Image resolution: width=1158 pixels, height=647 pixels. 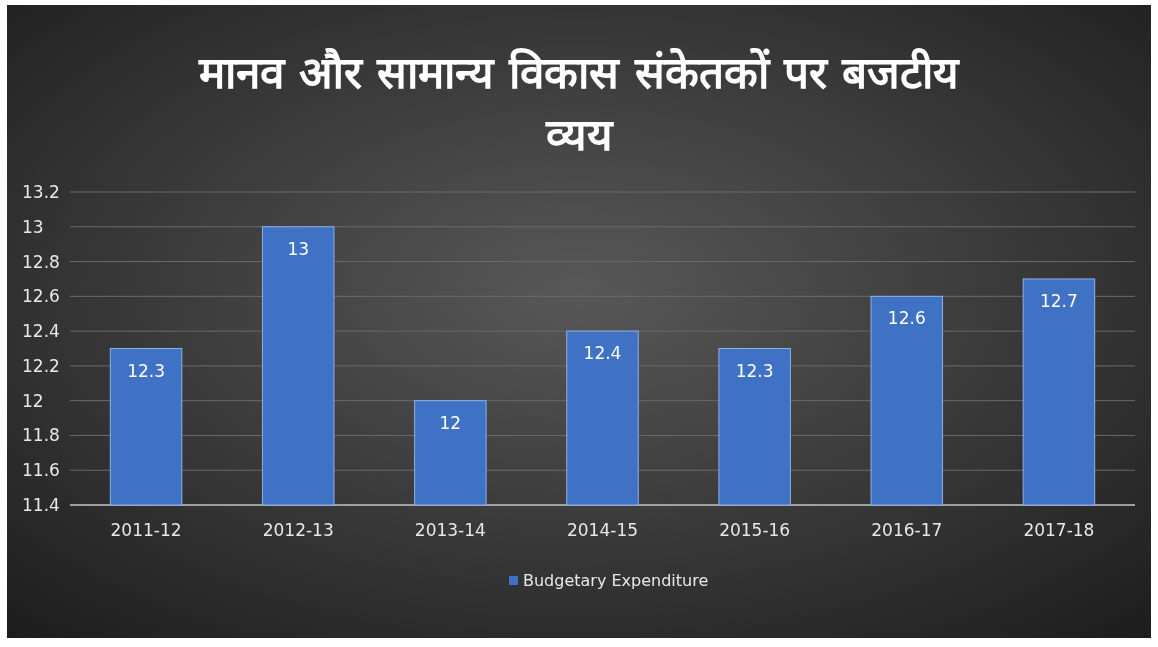 What do you see at coordinates (41, 261) in the screenshot?
I see `text: 12.8` at bounding box center [41, 261].